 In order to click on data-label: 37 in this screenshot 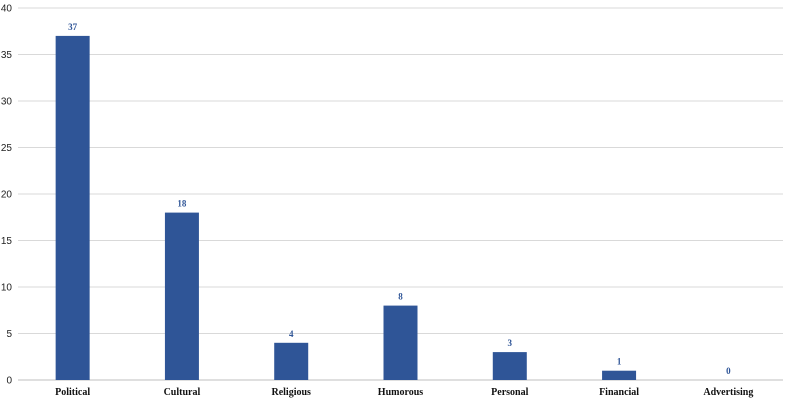, I will do `click(73, 27)`.